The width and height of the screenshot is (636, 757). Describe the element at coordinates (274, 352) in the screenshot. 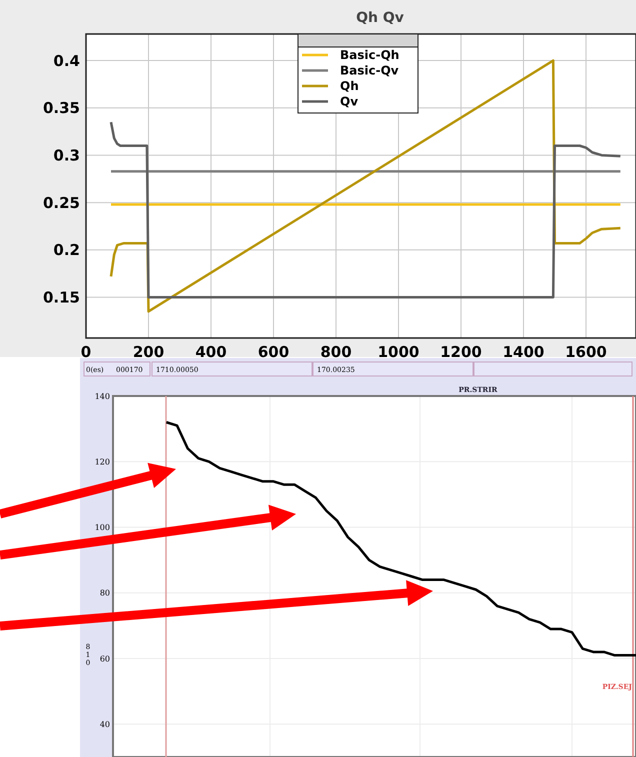

I see `x-tick-label: 600` at that location.